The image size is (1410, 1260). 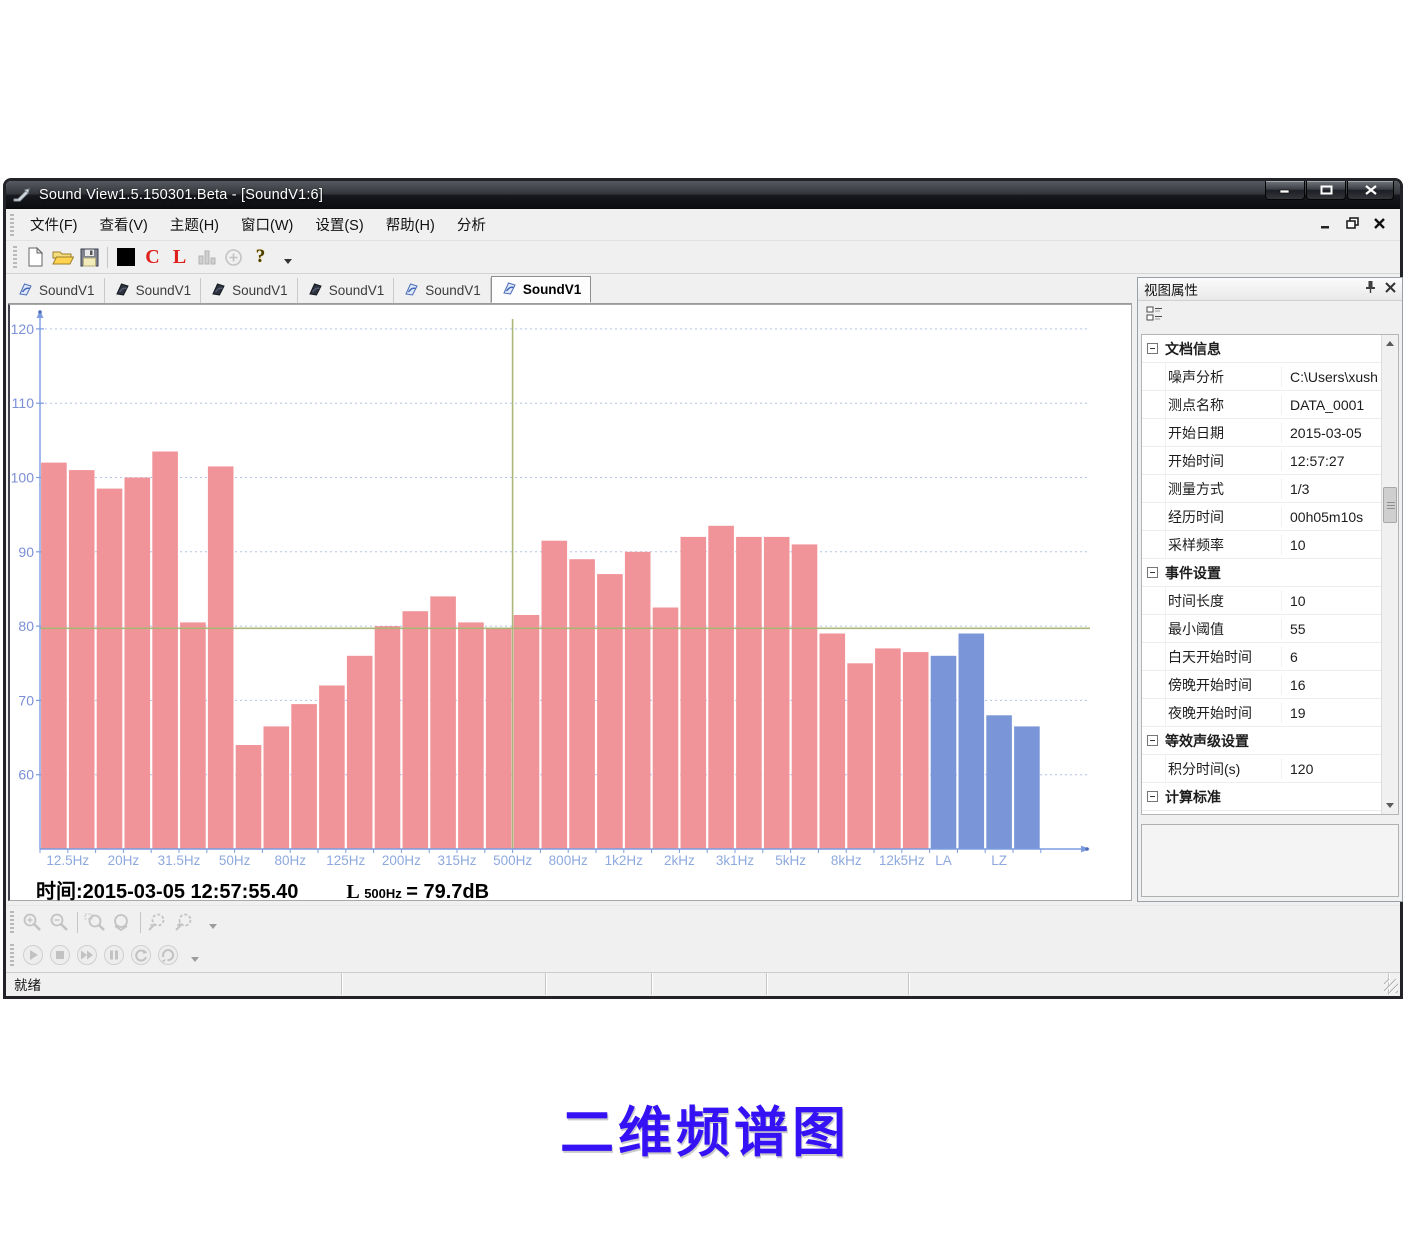 I want to click on property-value: 00h05m10s, so click(x=1327, y=516).